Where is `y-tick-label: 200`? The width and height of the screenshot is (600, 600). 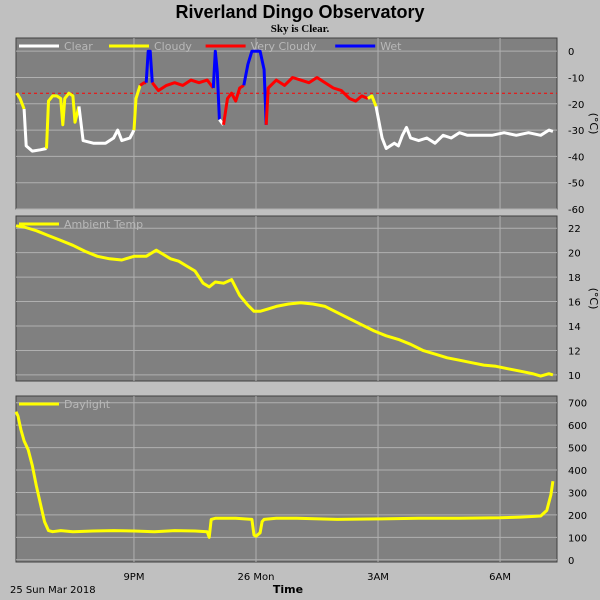 y-tick-label: 200 is located at coordinates (577, 516).